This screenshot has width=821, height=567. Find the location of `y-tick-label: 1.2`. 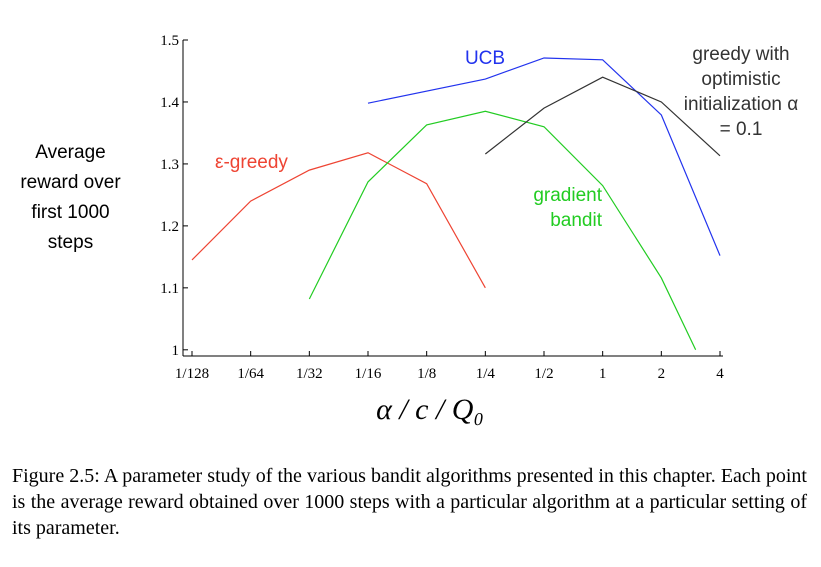

y-tick-label: 1.2 is located at coordinates (169, 227).